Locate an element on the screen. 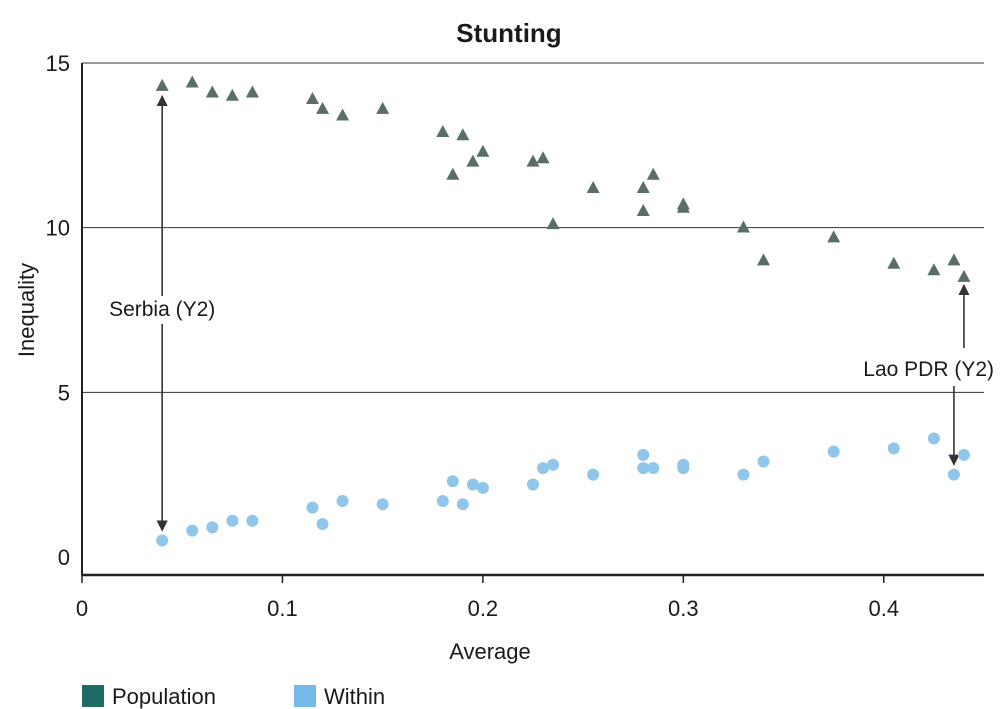  chart-title: Stunting is located at coordinates (508, 33).